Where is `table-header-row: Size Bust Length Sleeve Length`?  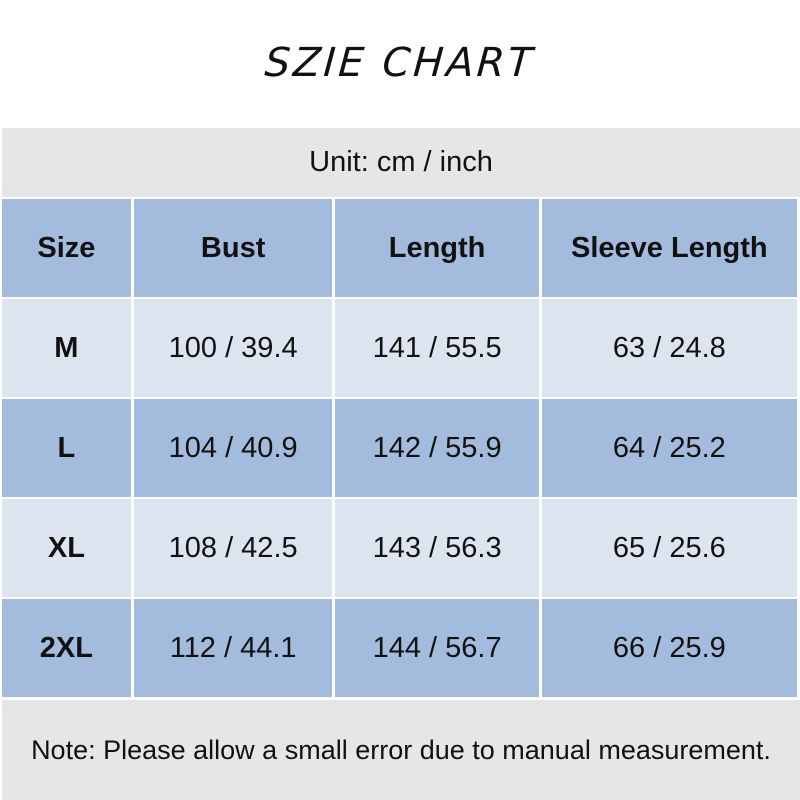
table-header-row: Size Bust Length Sleeve Length is located at coordinates (399, 248).